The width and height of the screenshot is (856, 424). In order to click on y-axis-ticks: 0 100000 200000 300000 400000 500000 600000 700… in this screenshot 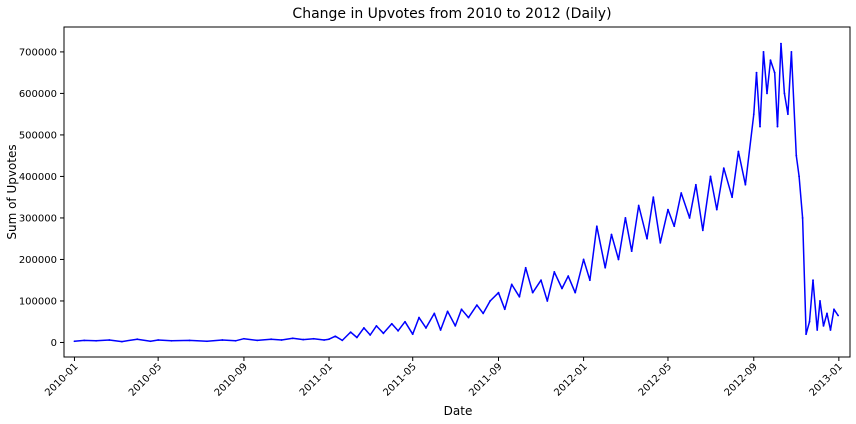, I will do `click(41, 198)`.